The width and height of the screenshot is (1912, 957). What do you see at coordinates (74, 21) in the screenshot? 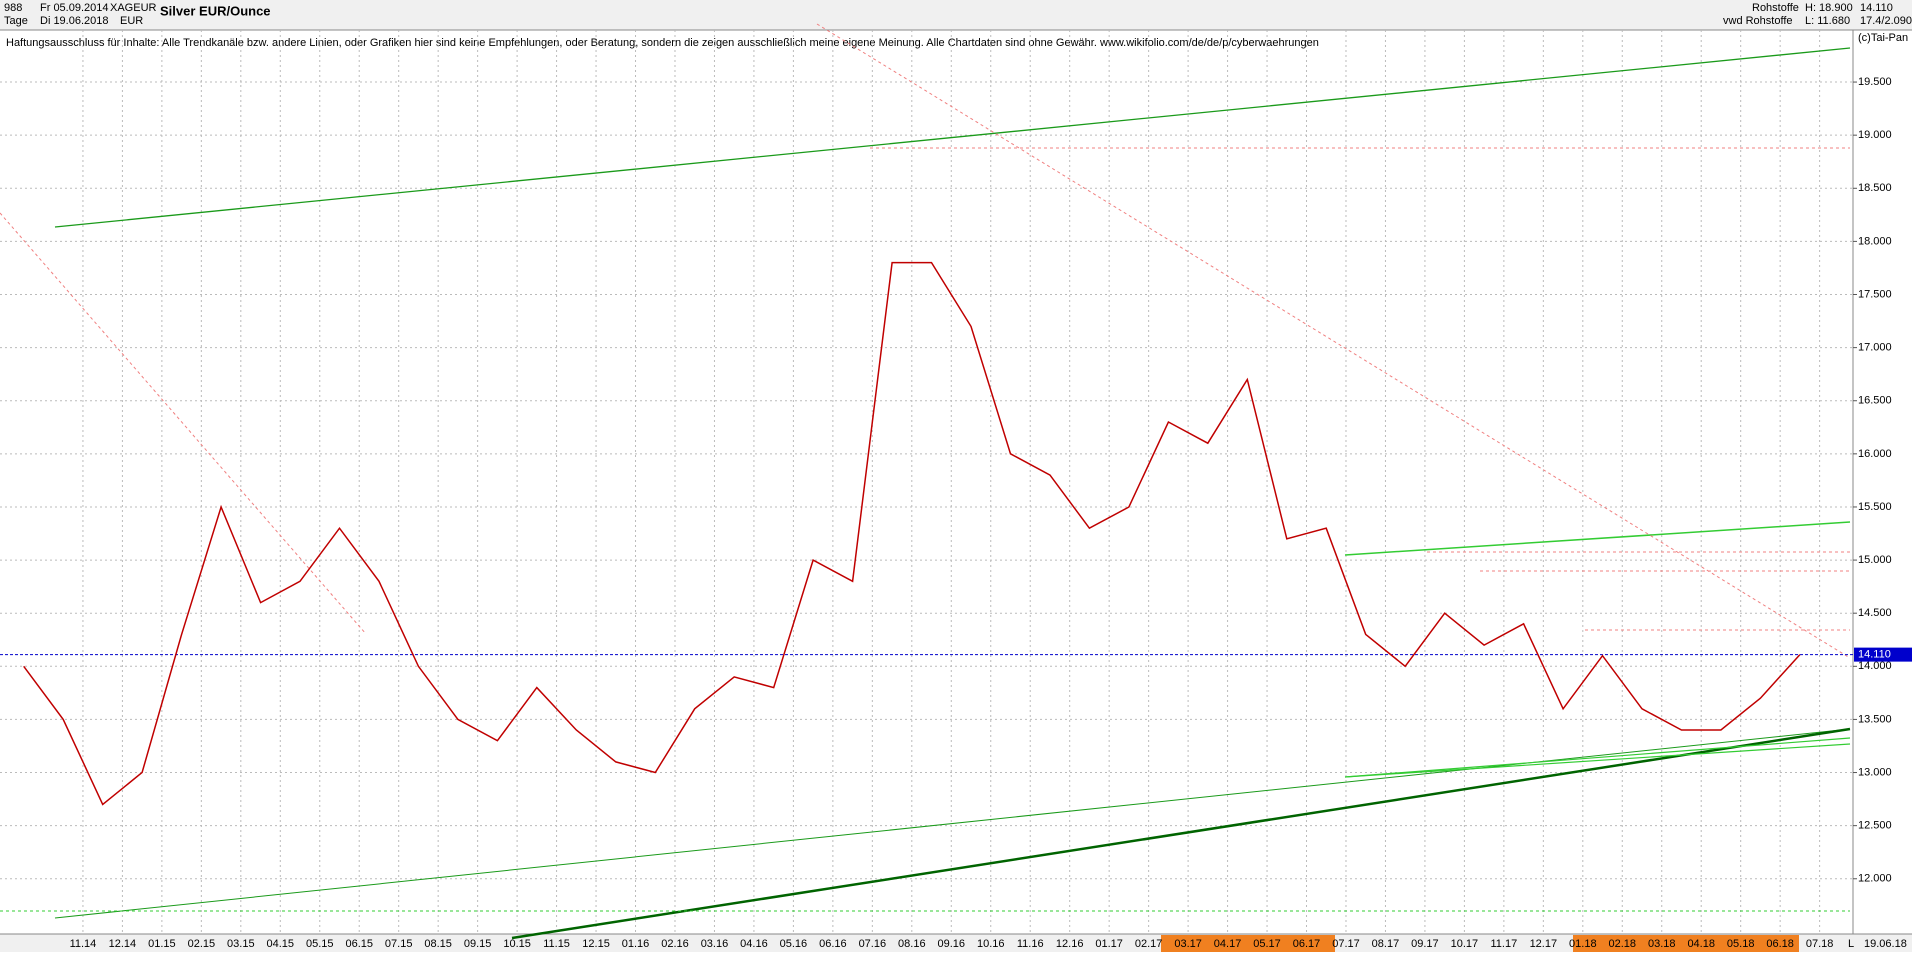
I see `date-to: Di 19.06.2018` at bounding box center [74, 21].